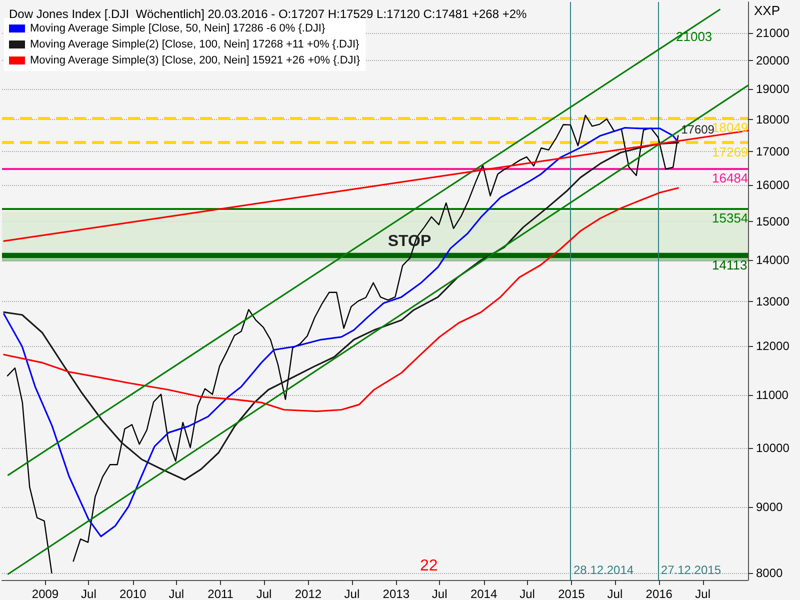 Image resolution: width=800 pixels, height=600 pixels. Describe the element at coordinates (773, 89) in the screenshot. I see `y-tick-label: 19000` at that location.